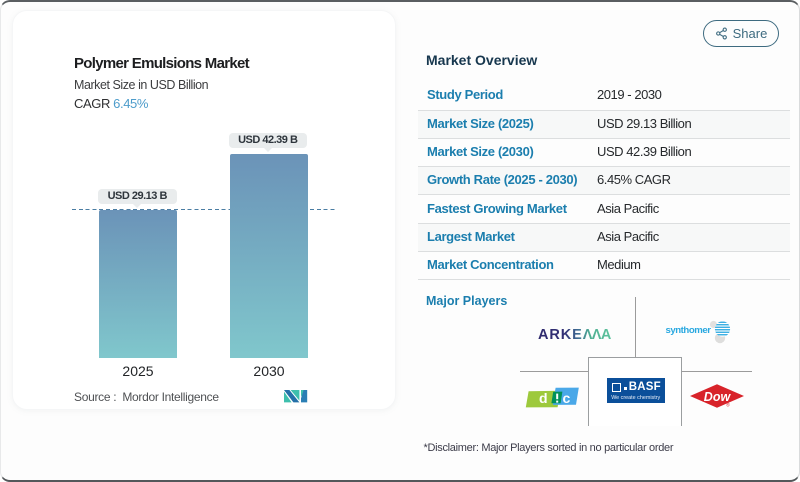 The height and width of the screenshot is (482, 800). Describe the element at coordinates (543, 398) in the screenshot. I see `svg-text: d` at that location.